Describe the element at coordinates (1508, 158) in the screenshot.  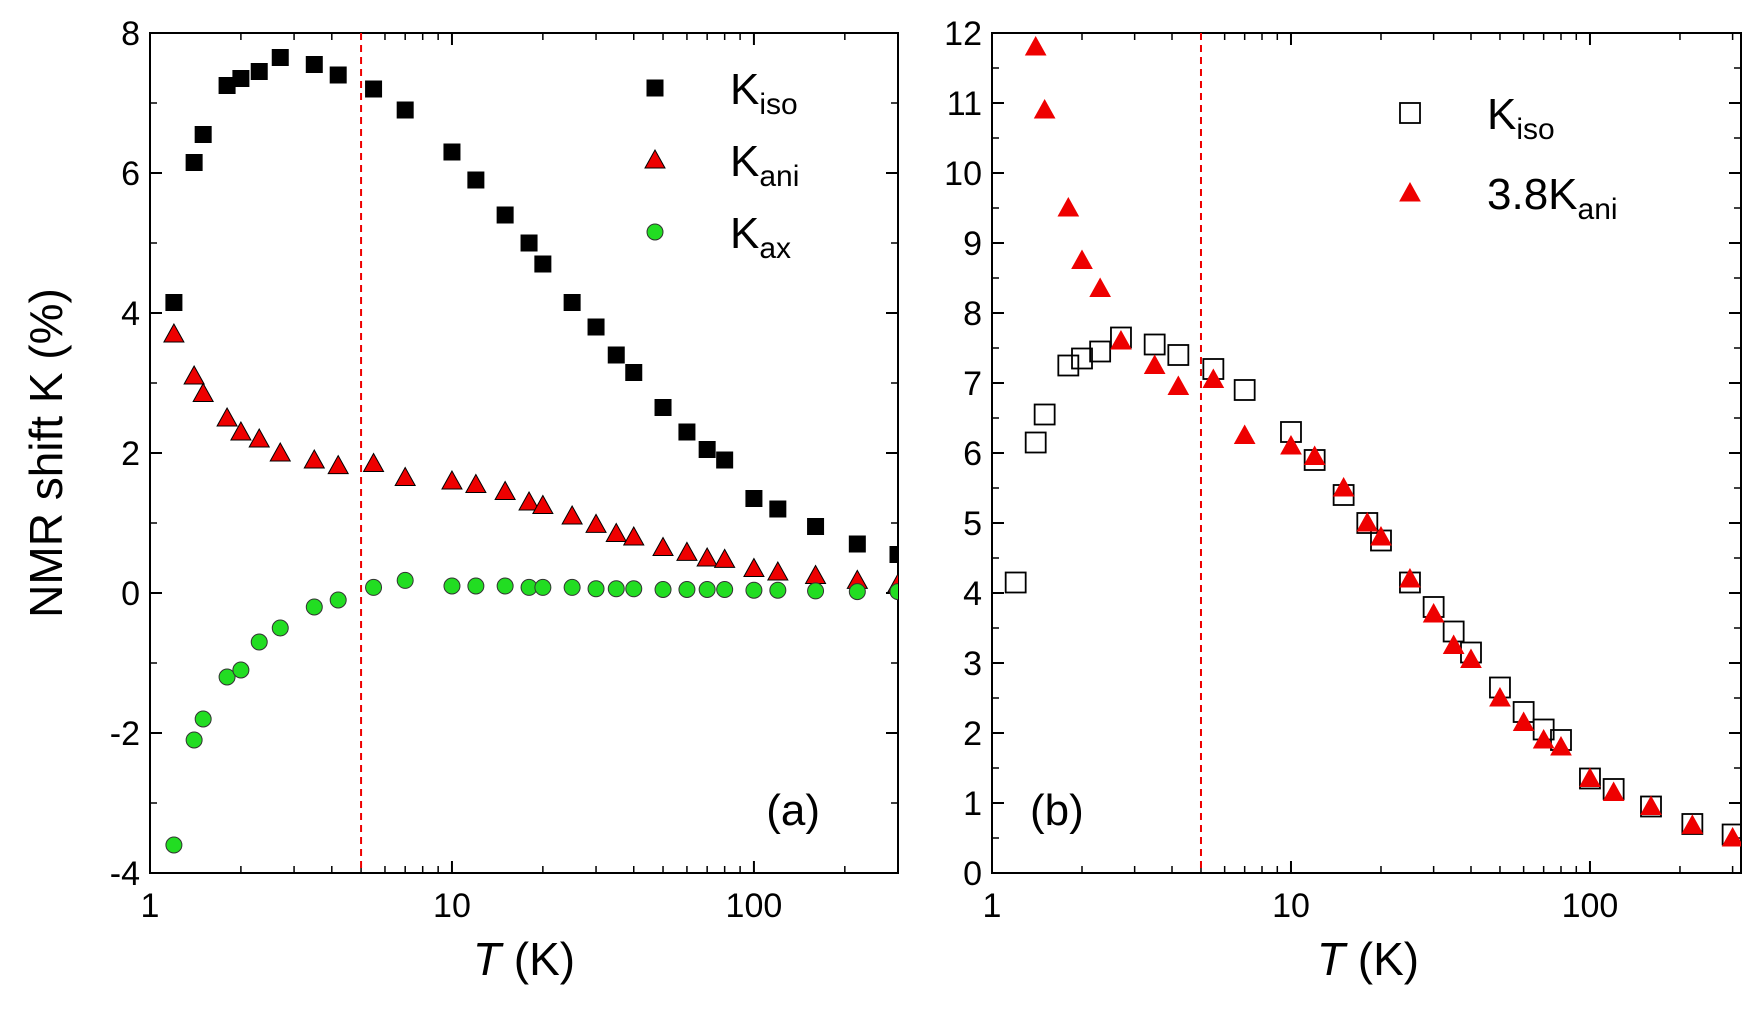
I see `legend: Kiso 3.8Kani` at that location.